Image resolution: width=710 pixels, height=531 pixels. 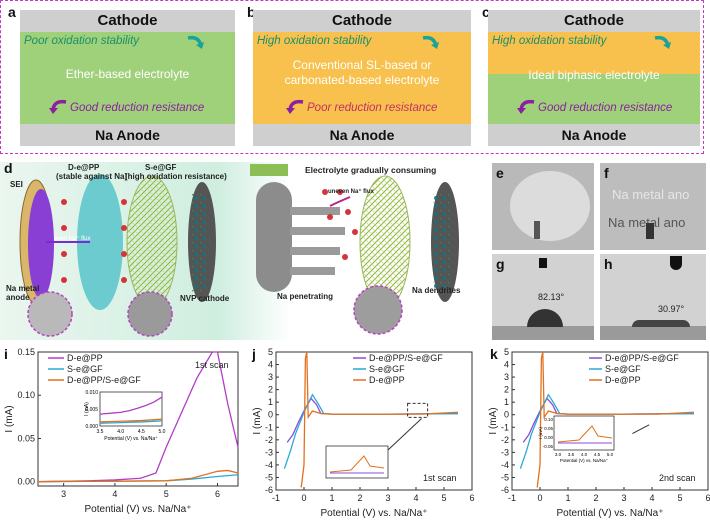 I want to click on photo-f: Na metal ano Na metal ano f, so click(x=653, y=206).